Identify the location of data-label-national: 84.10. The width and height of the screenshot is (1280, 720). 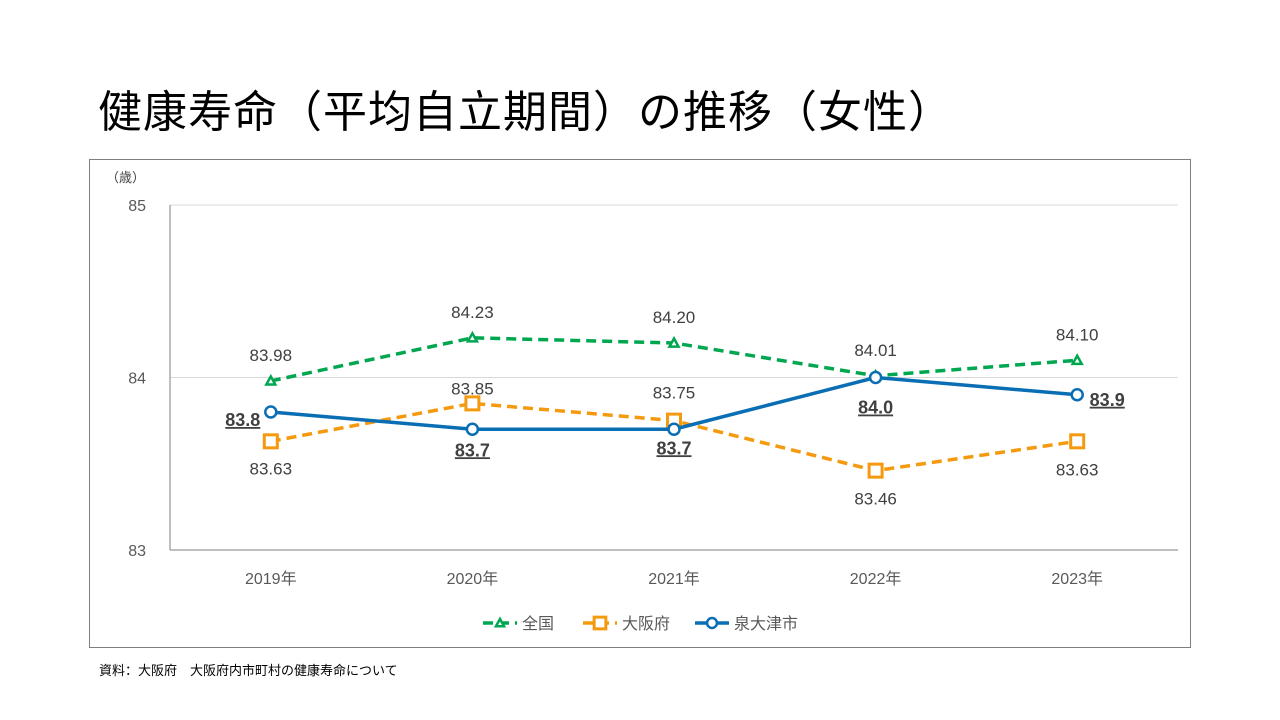
(1077, 334).